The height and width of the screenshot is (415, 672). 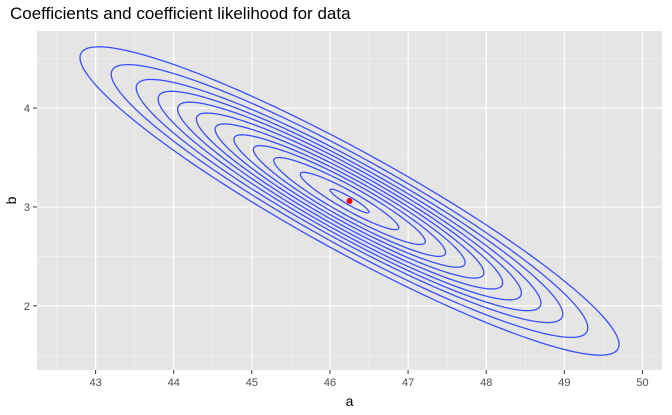 What do you see at coordinates (564, 383) in the screenshot?
I see `x-tick-label: 49` at bounding box center [564, 383].